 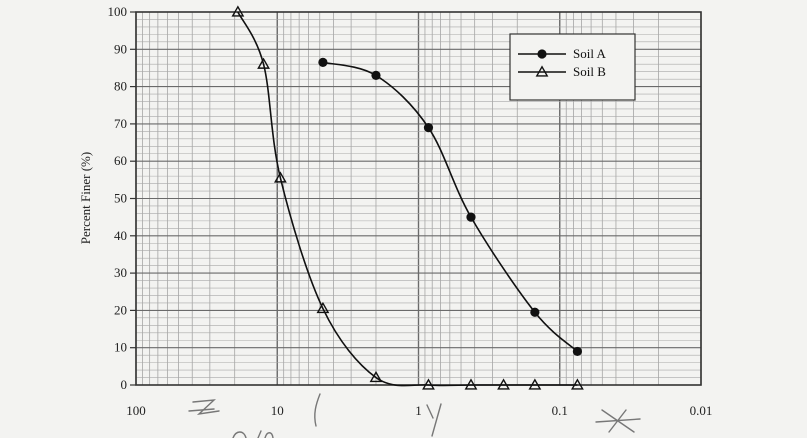 I want to click on y-axis-label: Percent Finer (%), so click(x=85, y=198).